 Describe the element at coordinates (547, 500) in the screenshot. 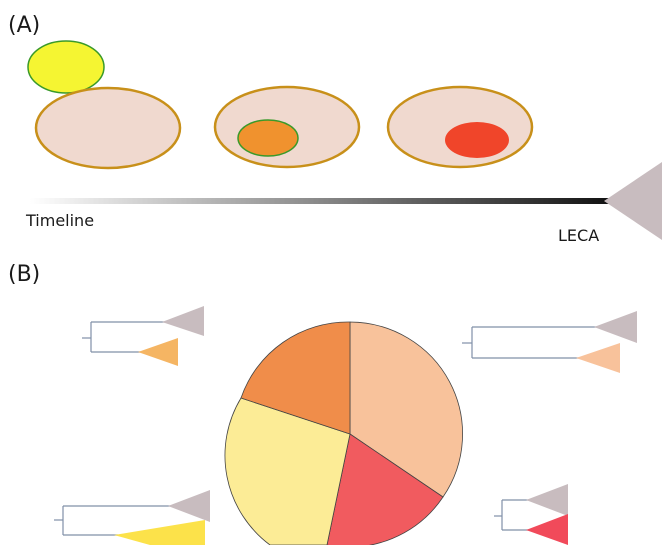

I see `tree-bottom-right-grey-clade` at that location.